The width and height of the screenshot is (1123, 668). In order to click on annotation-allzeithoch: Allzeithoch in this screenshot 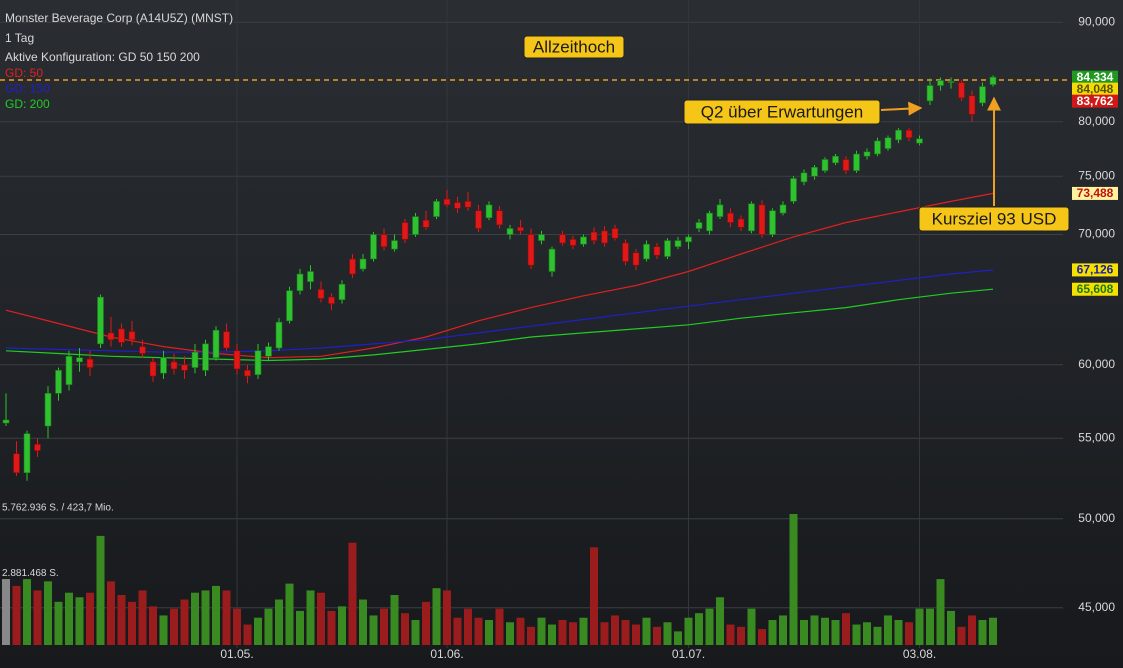, I will do `click(574, 47)`.